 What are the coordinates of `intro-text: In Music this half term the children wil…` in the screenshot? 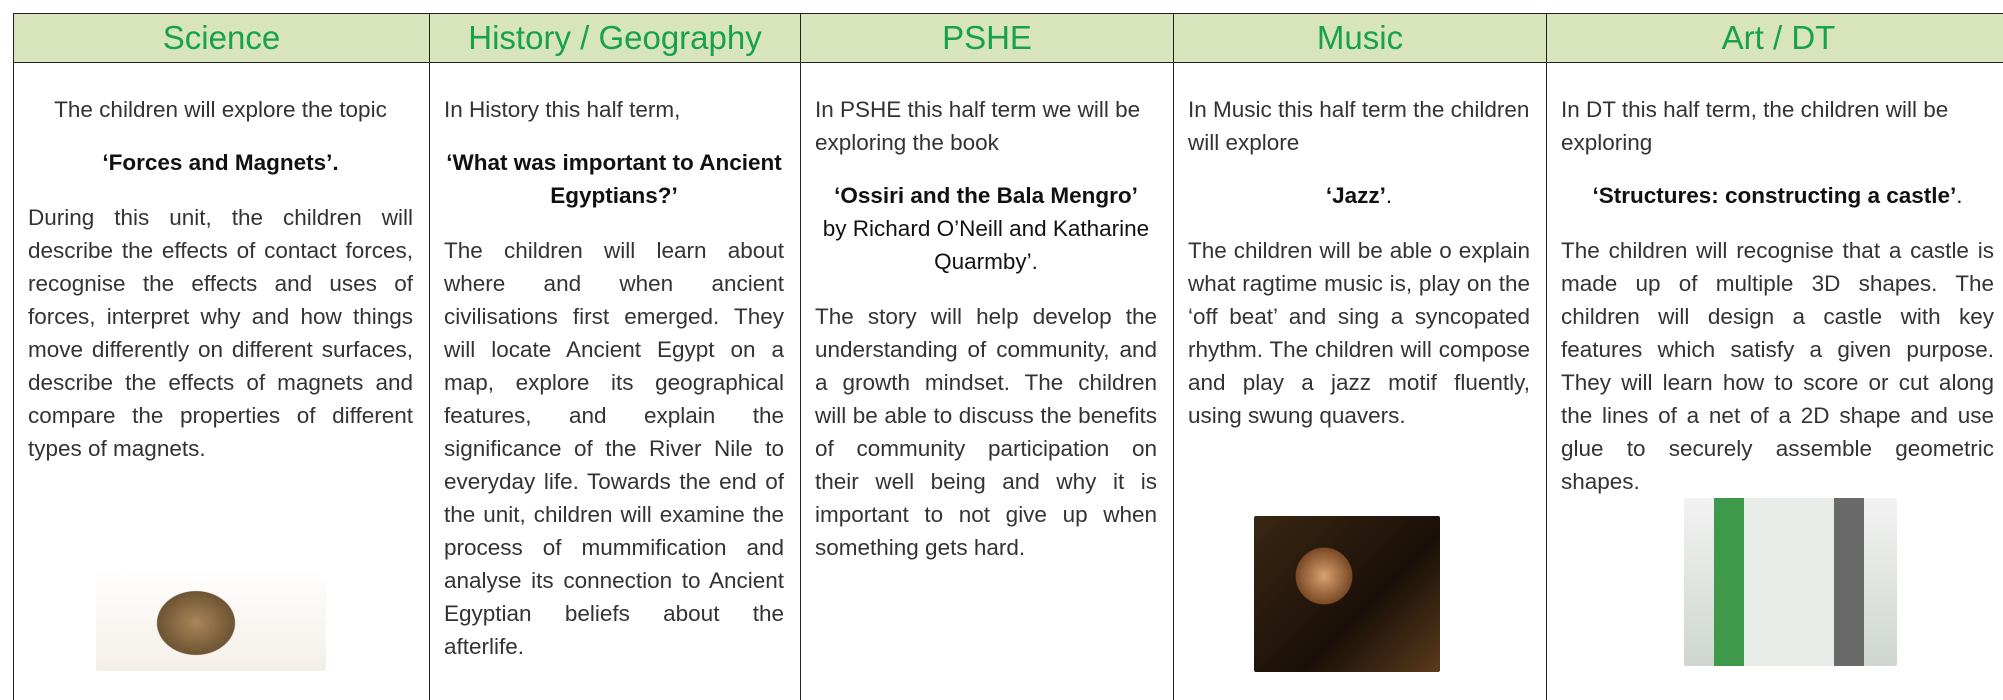 It's located at (1359, 126).